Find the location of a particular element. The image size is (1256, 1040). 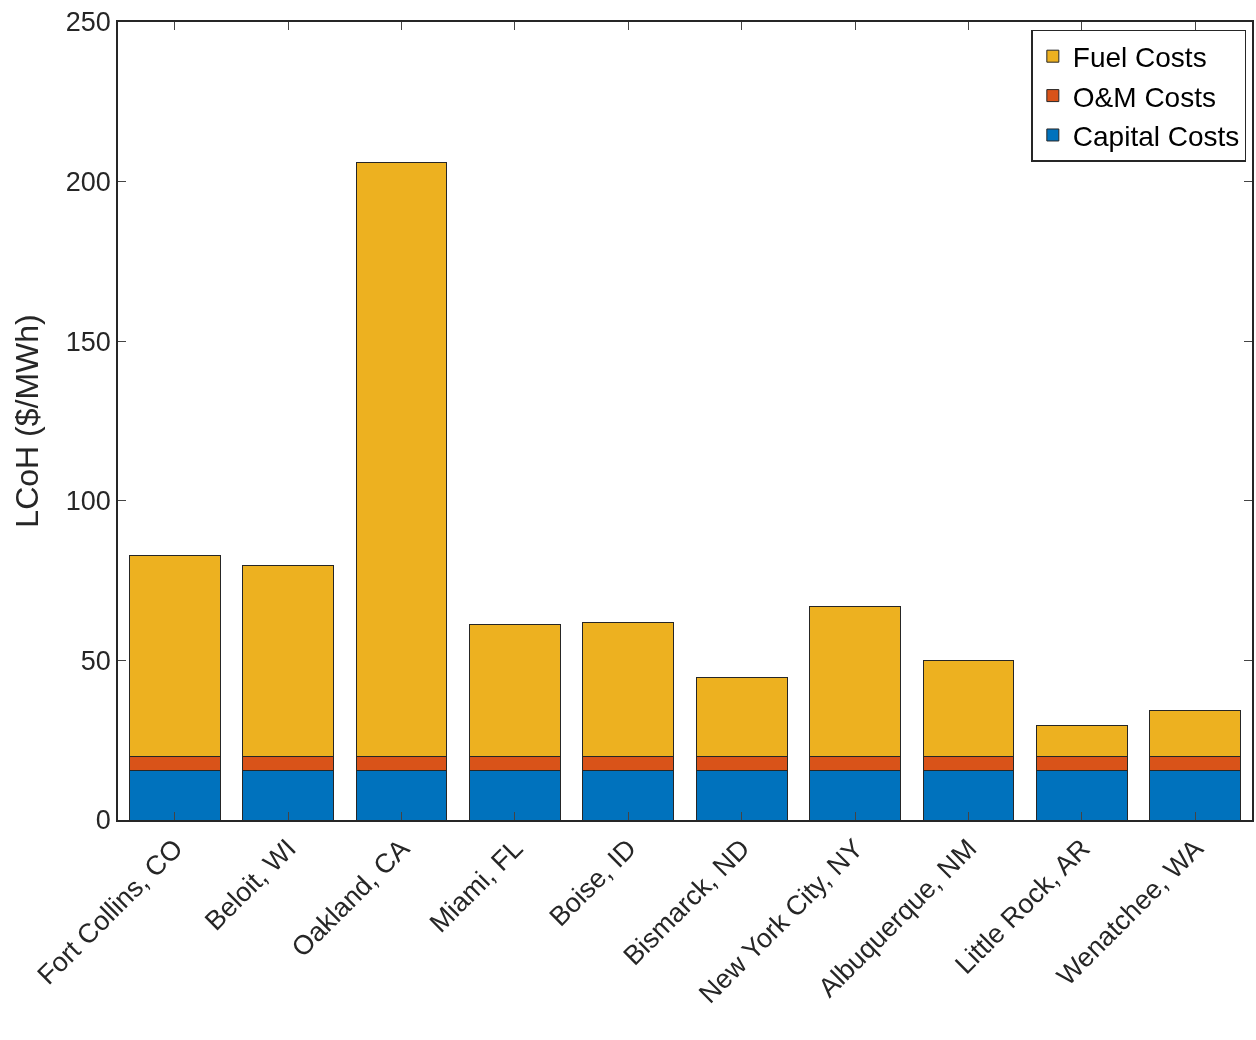

y-tick-label: 250 is located at coordinates (88, 22).